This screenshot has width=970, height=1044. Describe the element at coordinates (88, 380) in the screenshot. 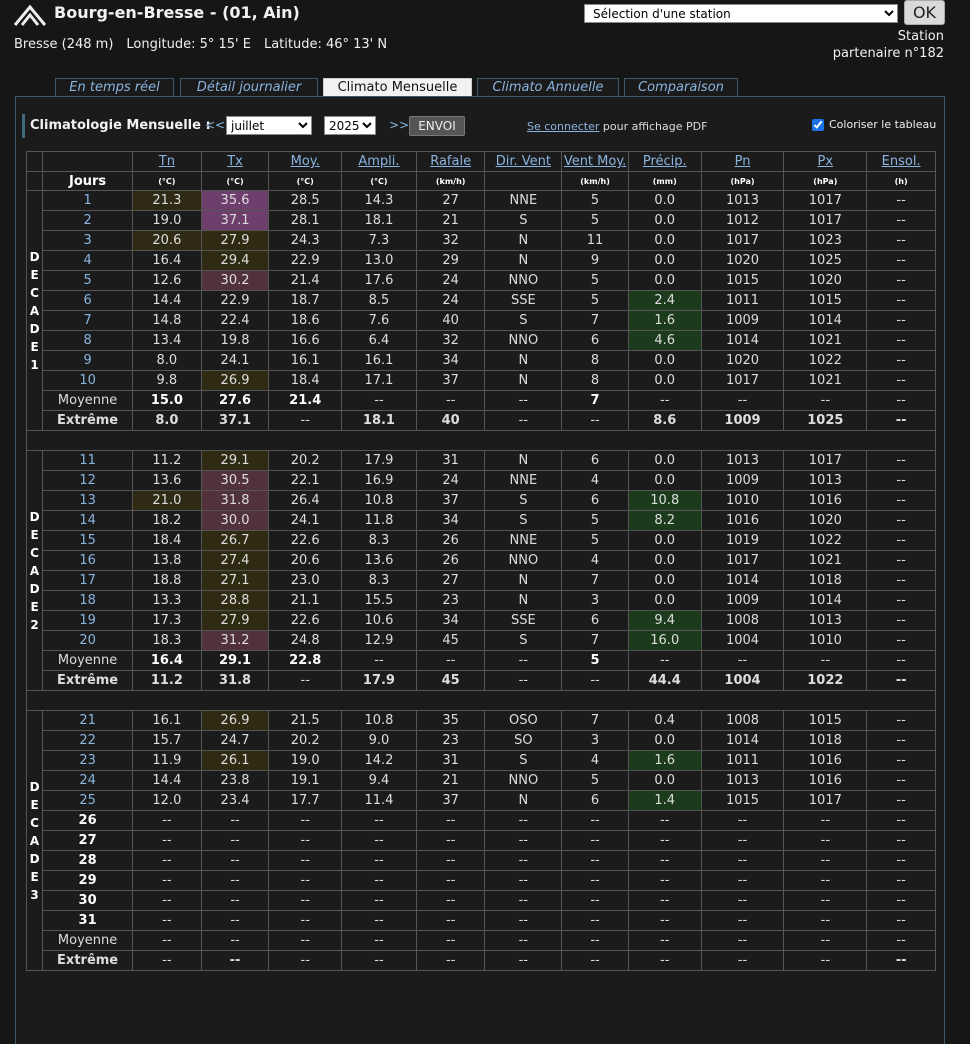

I see `day-link: 10` at that location.